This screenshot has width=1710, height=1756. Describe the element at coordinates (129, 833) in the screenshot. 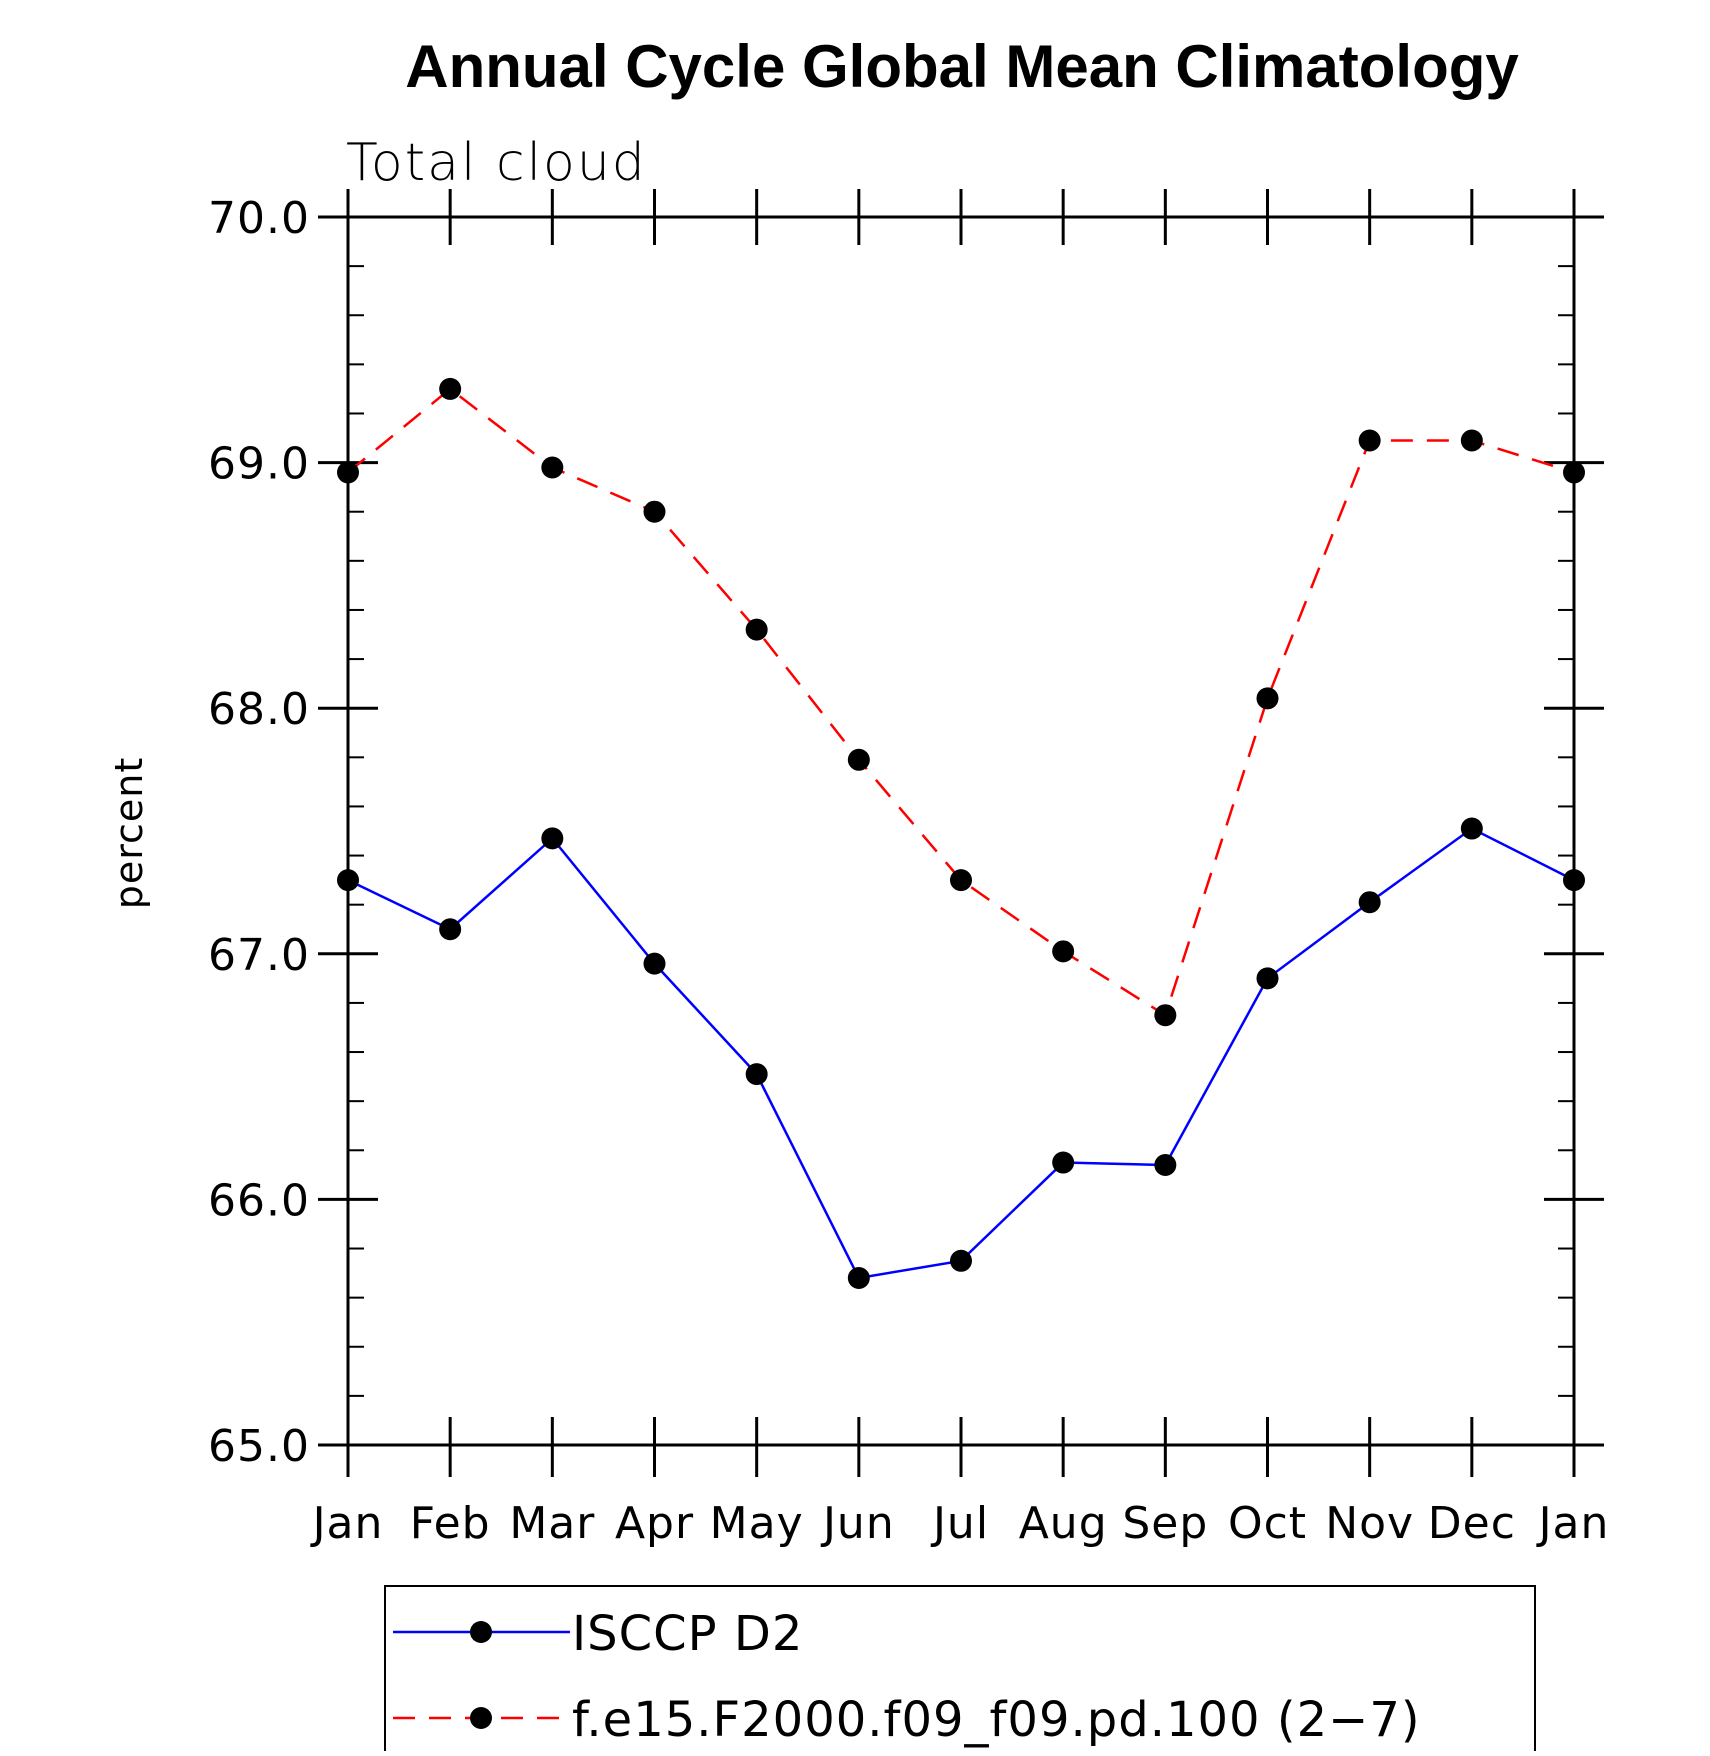

I see `y-axis-label: percent` at that location.